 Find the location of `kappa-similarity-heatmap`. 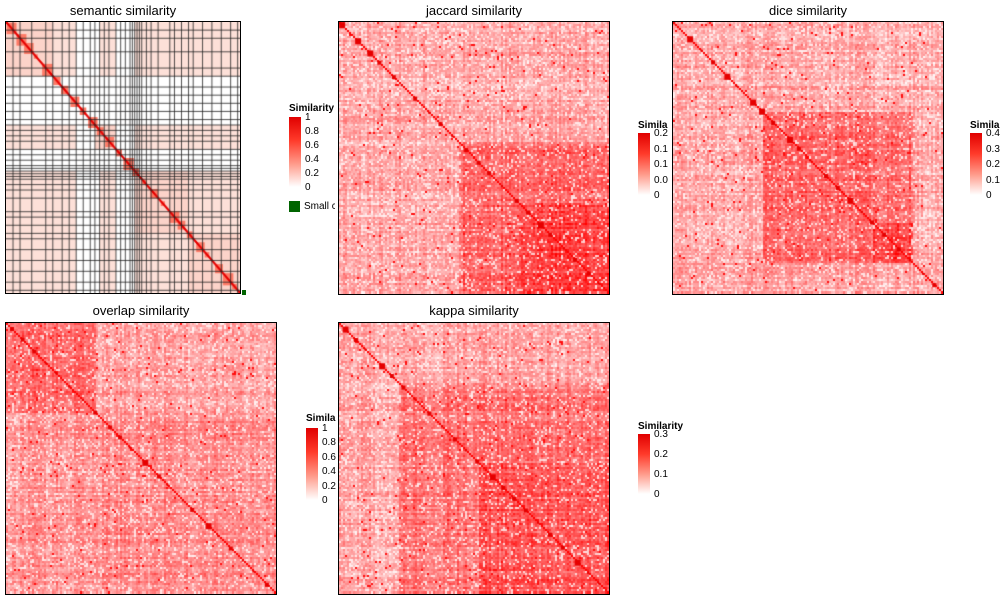

kappa-similarity-heatmap is located at coordinates (474, 458).